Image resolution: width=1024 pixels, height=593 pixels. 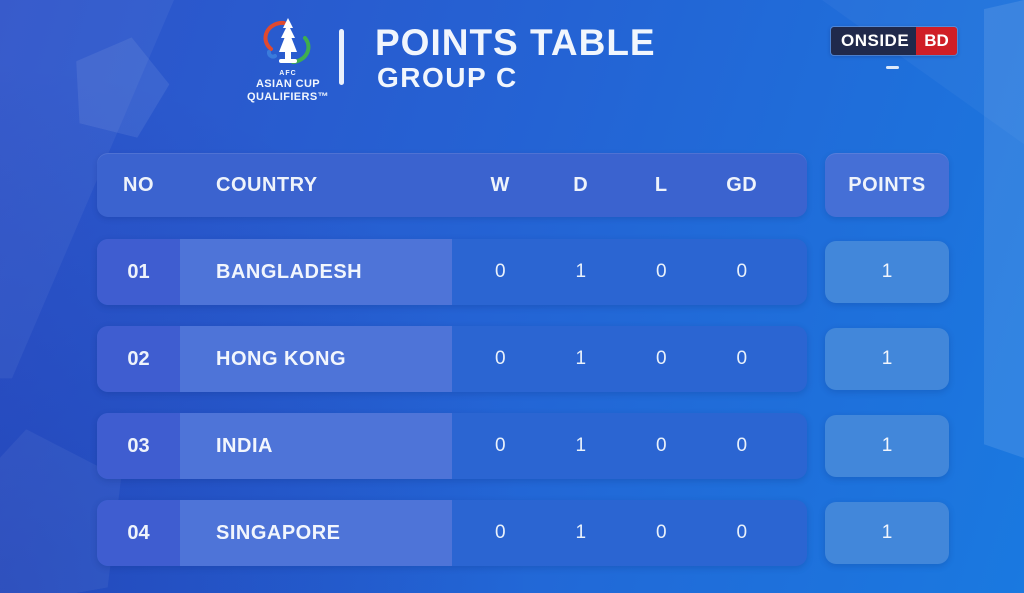 I want to click on onside-bd-logo: ONSIDE BD, so click(x=894, y=41).